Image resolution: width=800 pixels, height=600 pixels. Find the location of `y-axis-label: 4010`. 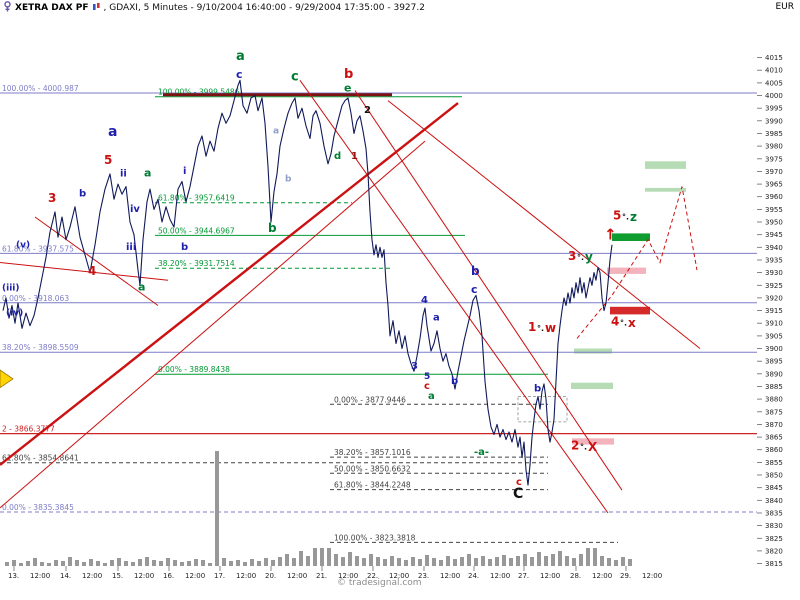

y-axis-label: 4010 is located at coordinates (774, 71).